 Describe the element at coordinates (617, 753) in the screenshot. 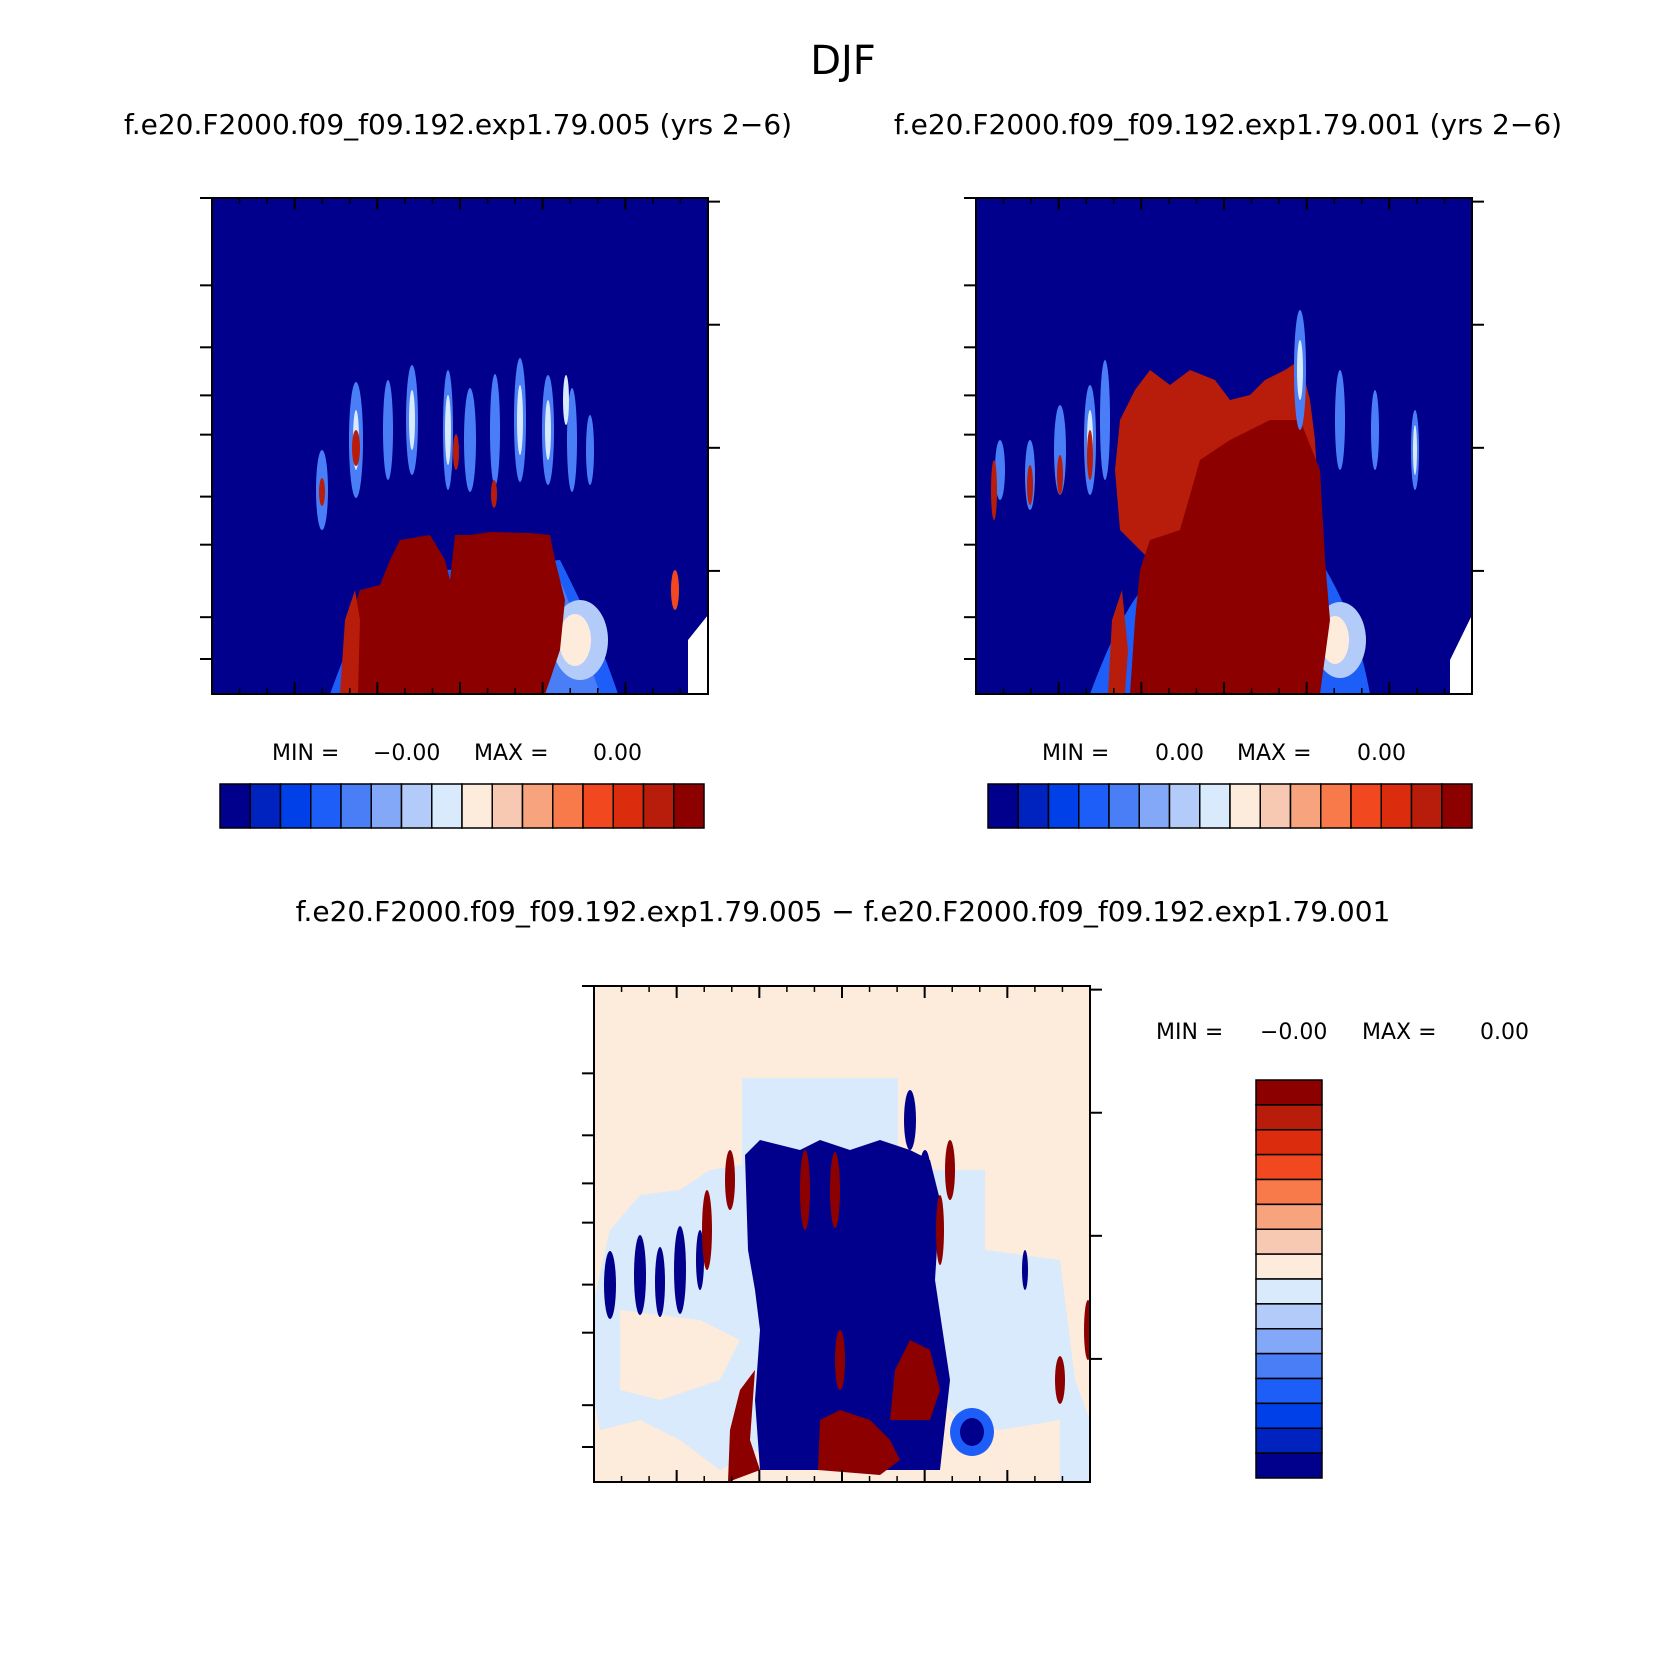

I see `panel-a-max-value: 0.00` at that location.